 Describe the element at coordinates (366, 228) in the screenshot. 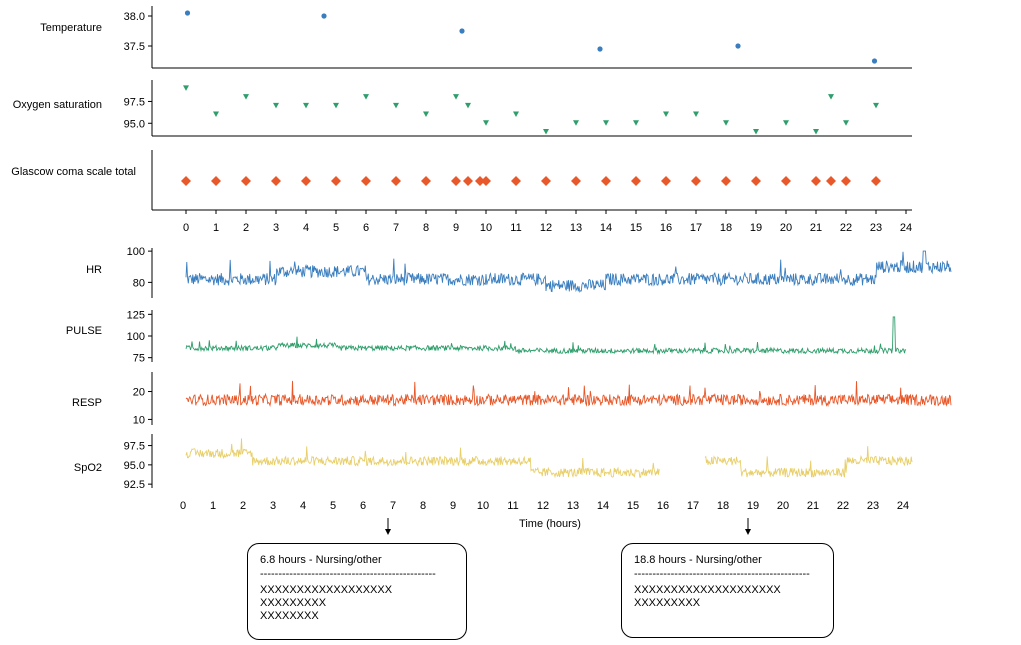

I see `x-tick-label: 6` at that location.